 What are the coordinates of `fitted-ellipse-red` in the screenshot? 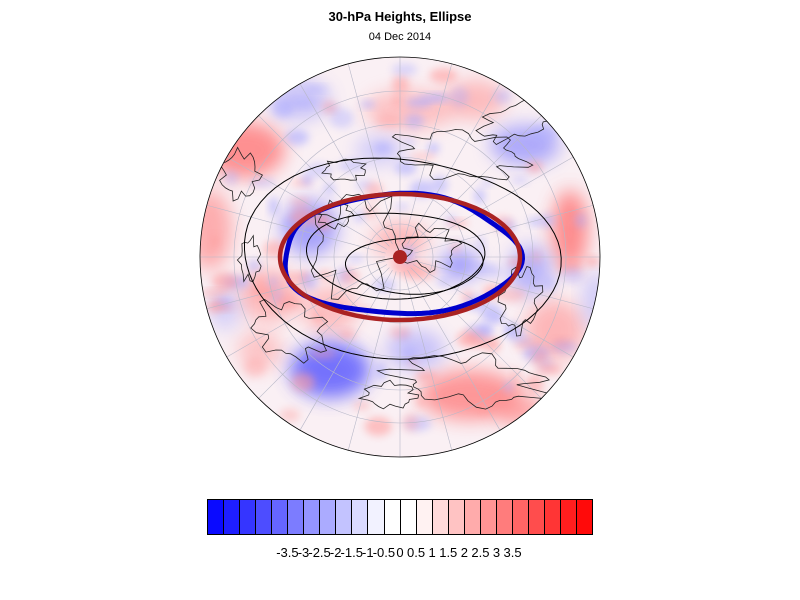 It's located at (400, 257).